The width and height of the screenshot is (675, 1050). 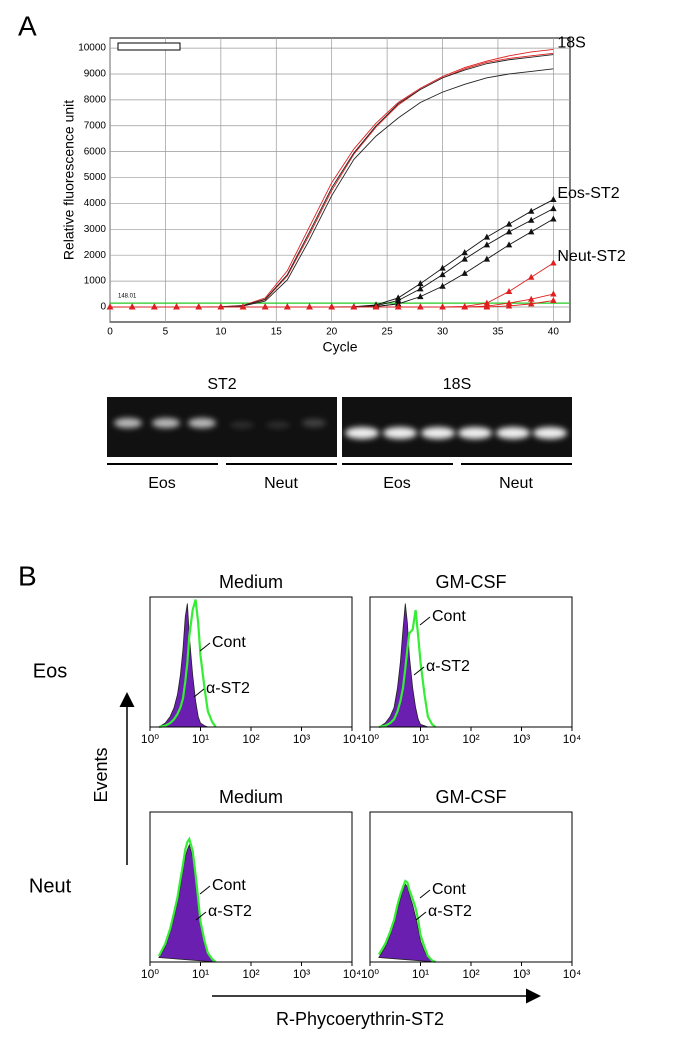 I want to click on x-tick-label: 30, so click(x=443, y=332).